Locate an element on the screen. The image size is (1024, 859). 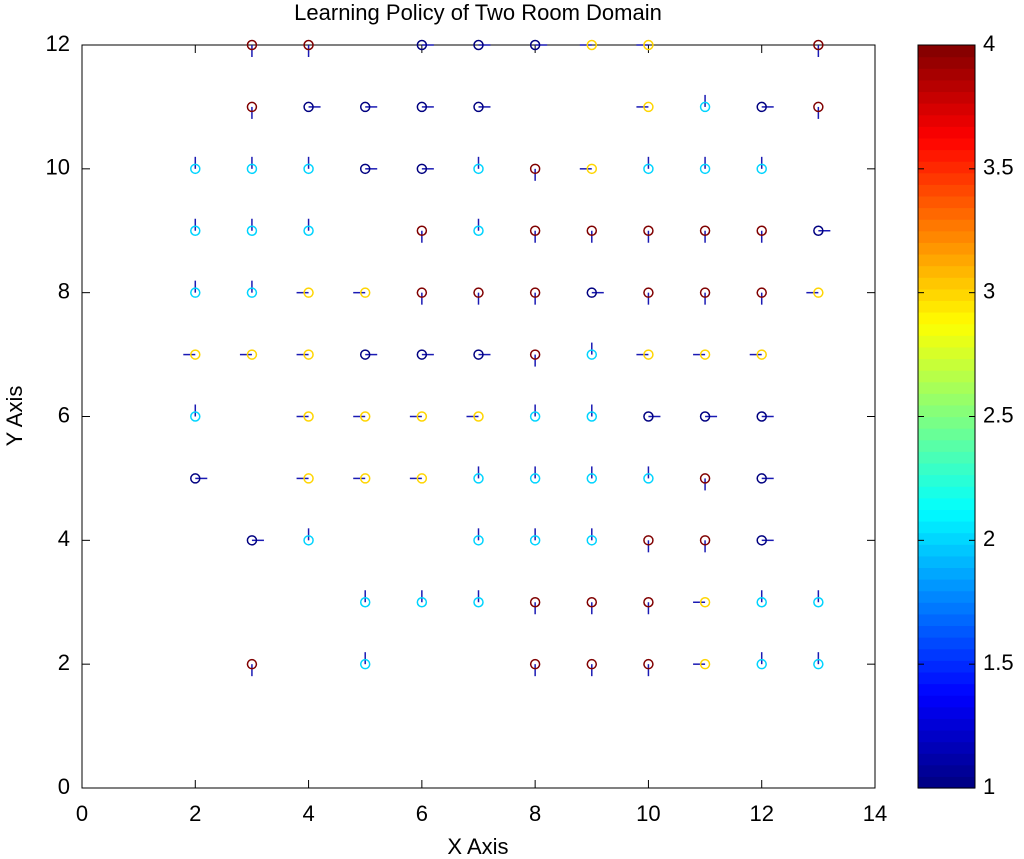
y-tick-label: 0 is located at coordinates (64, 786).